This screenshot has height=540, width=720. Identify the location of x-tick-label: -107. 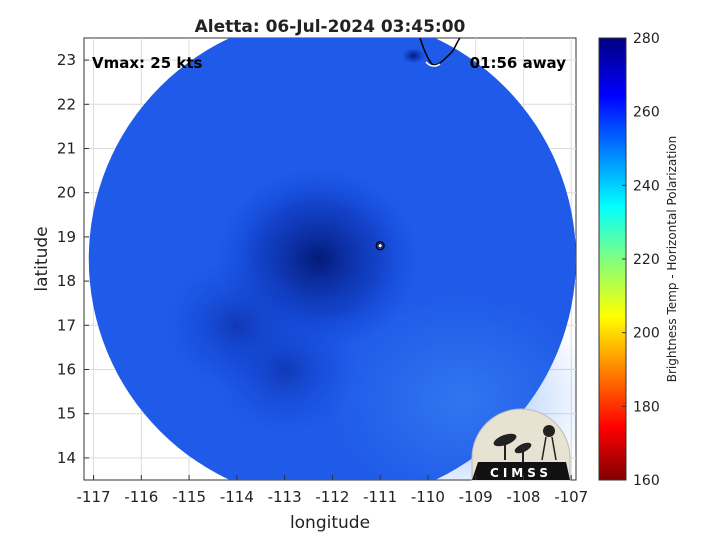
(571, 497).